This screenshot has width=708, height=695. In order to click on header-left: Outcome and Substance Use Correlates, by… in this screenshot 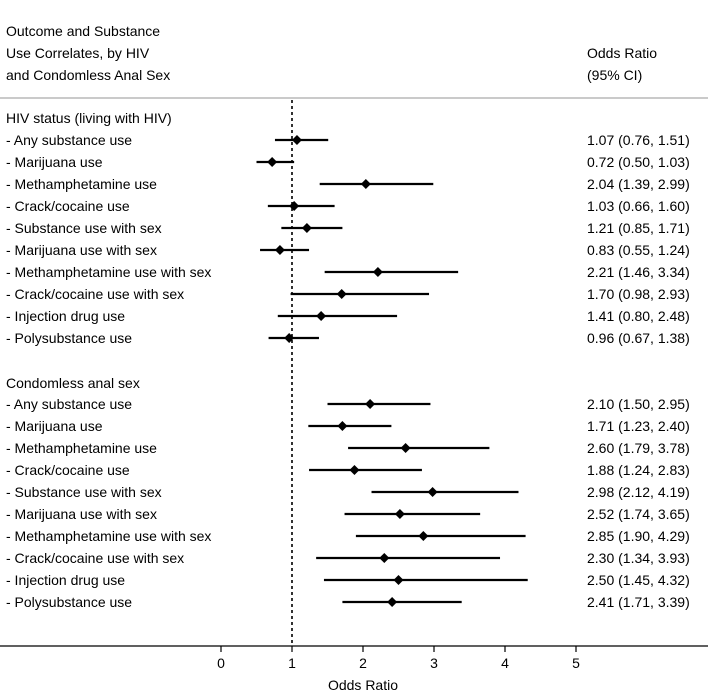, I will do `click(88, 53)`.